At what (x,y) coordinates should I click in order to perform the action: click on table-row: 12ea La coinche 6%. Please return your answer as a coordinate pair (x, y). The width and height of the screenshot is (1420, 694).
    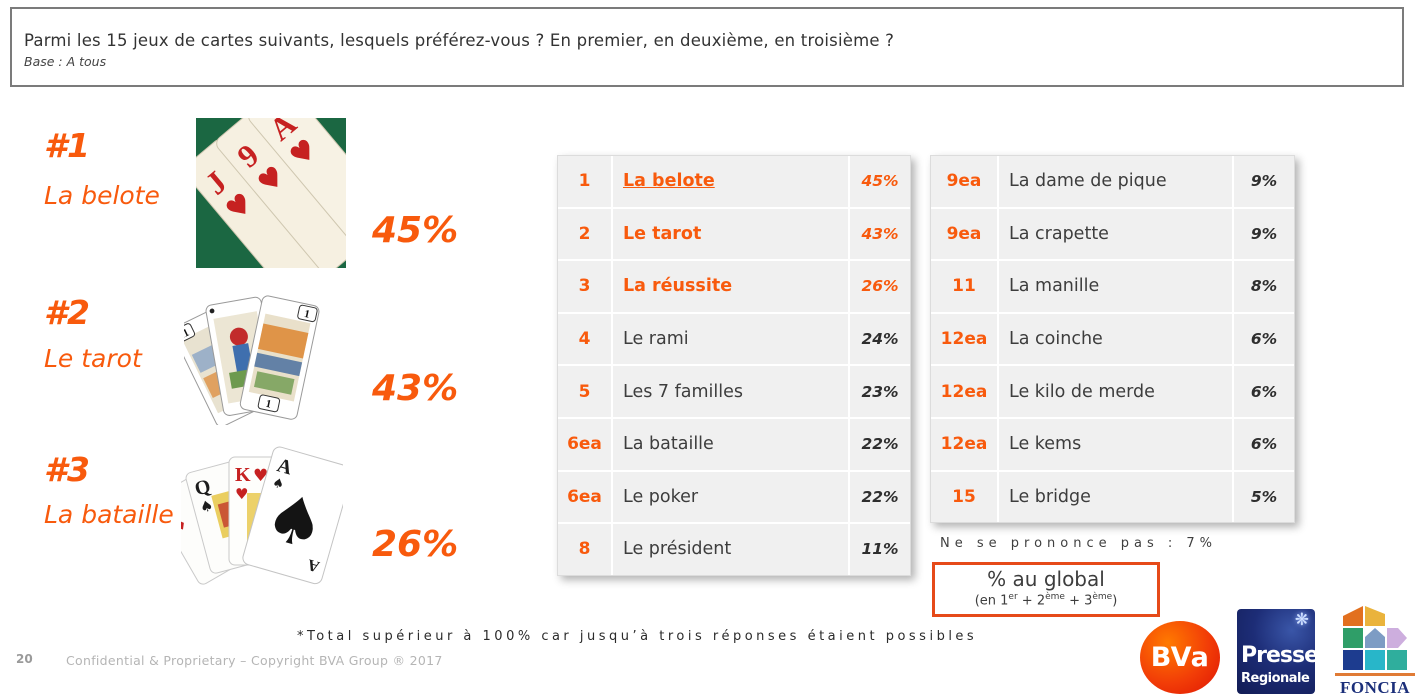
    Looking at the image, I should click on (1112, 340).